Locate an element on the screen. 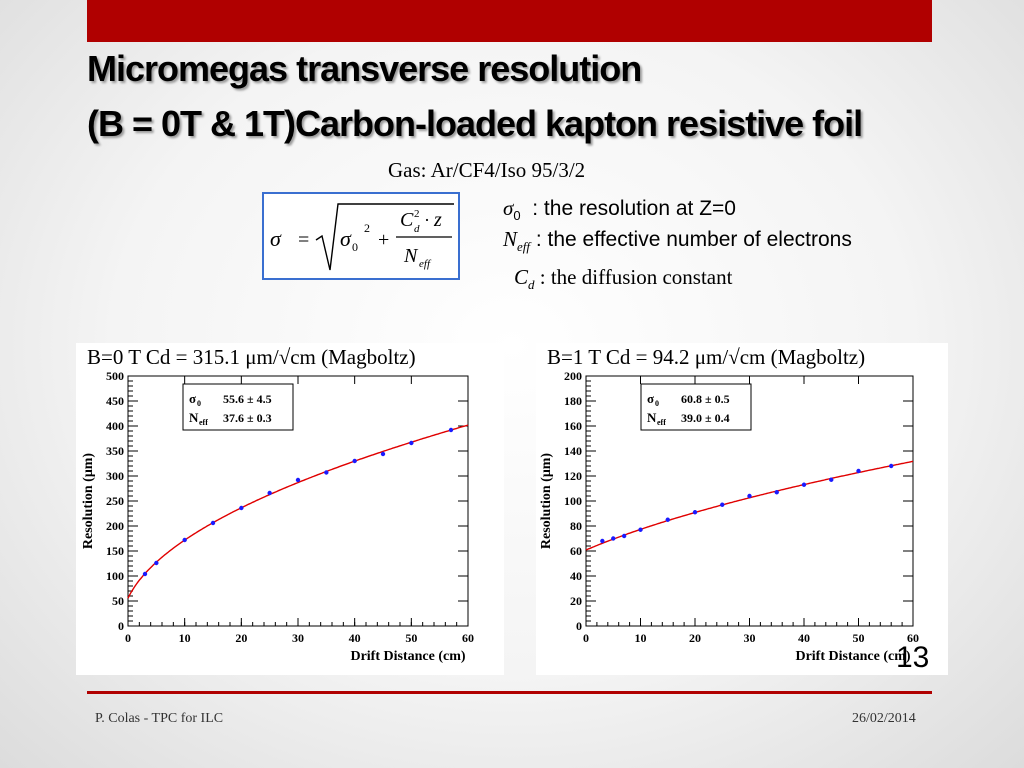  y-tick-label: 350 is located at coordinates (115, 451).